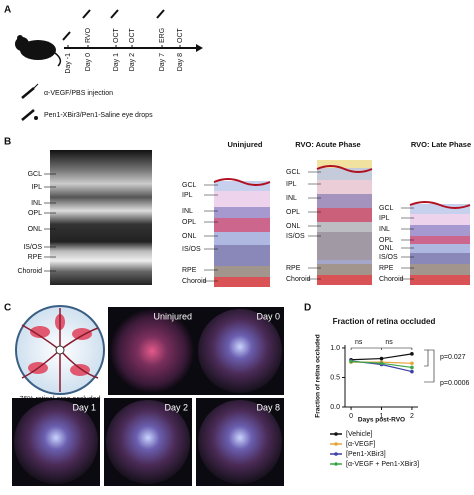 This screenshot has width=474, height=495. Describe the element at coordinates (335, 377) in the screenshot. I see `y-tick-label: 0.5` at that location.